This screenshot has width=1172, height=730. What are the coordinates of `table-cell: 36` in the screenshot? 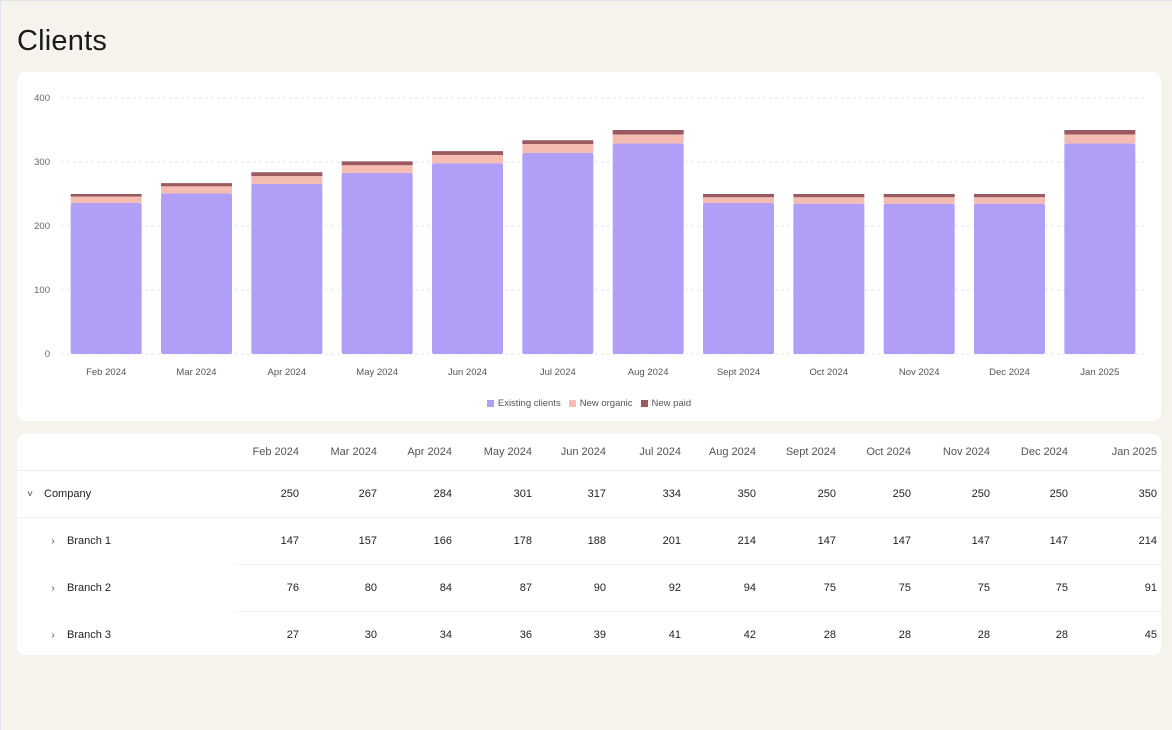 It's located at (525, 635).